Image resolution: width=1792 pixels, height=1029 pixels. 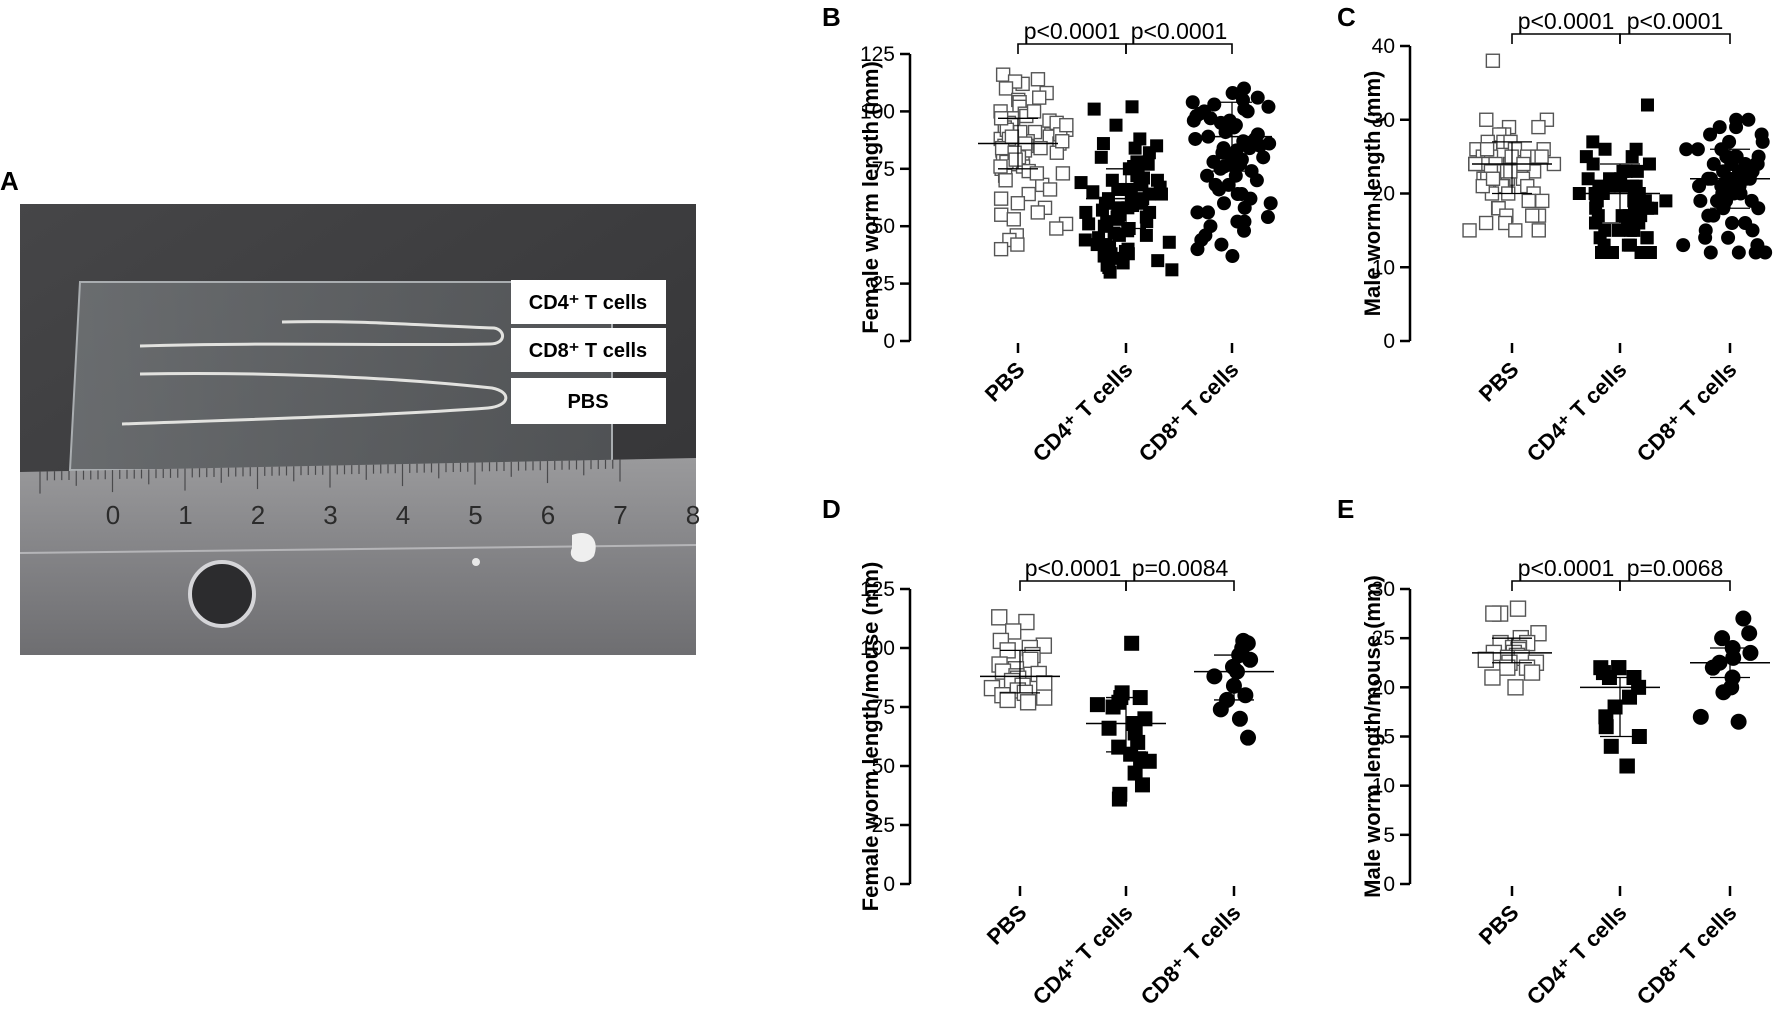 What do you see at coordinates (1345, 509) in the screenshot?
I see `panel-letter: E` at bounding box center [1345, 509].